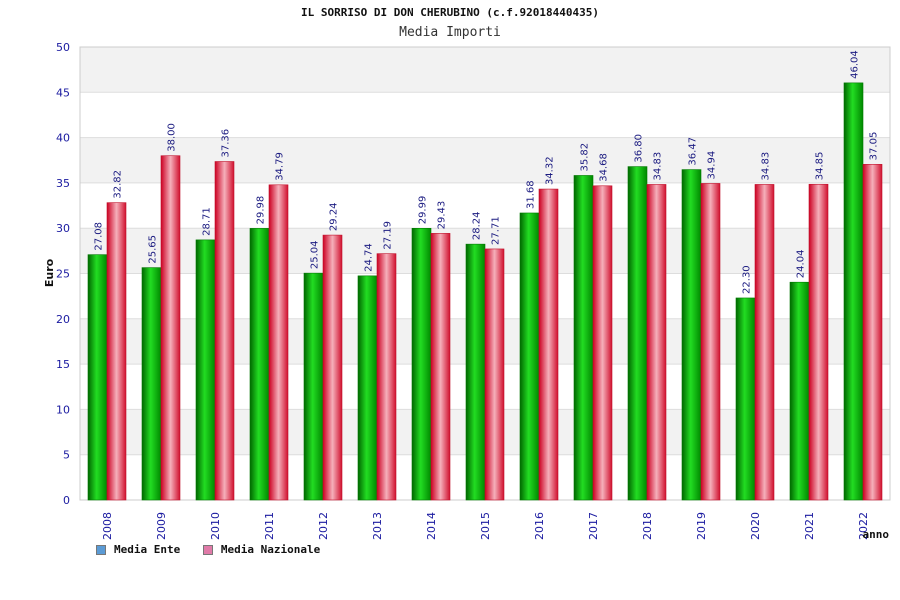  I want to click on bar-media-ente-2009, so click(151, 384).